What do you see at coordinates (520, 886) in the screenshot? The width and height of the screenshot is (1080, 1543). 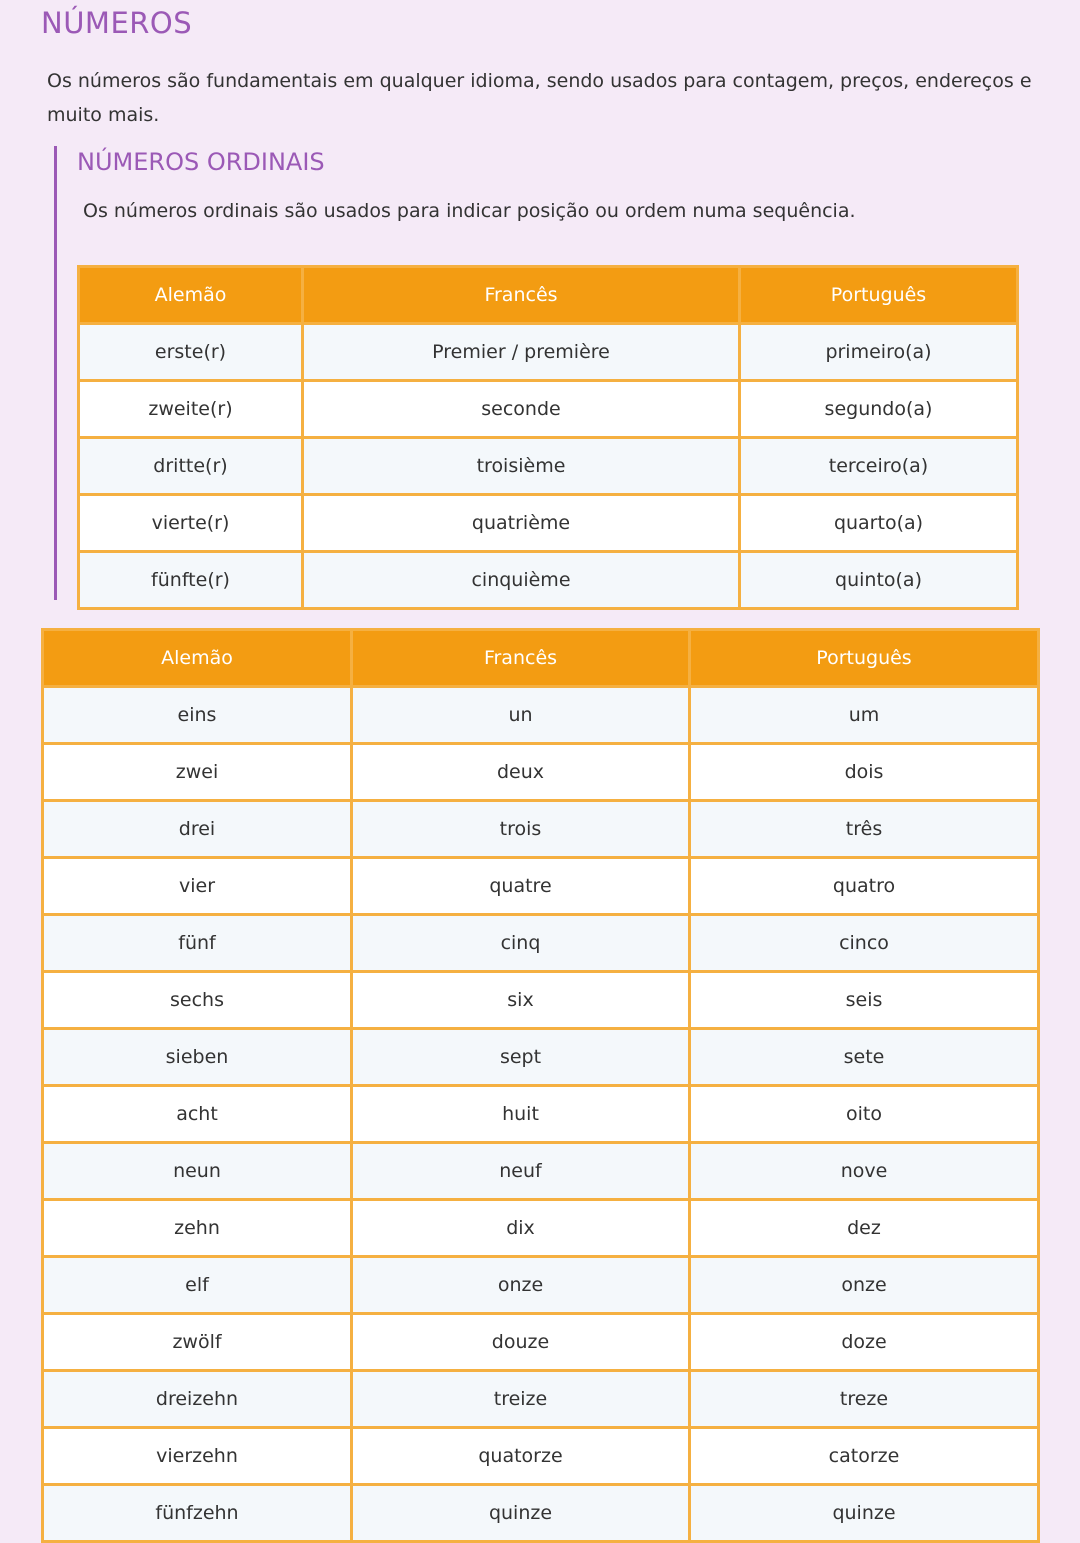 I see `table-cell: quatre` at bounding box center [520, 886].